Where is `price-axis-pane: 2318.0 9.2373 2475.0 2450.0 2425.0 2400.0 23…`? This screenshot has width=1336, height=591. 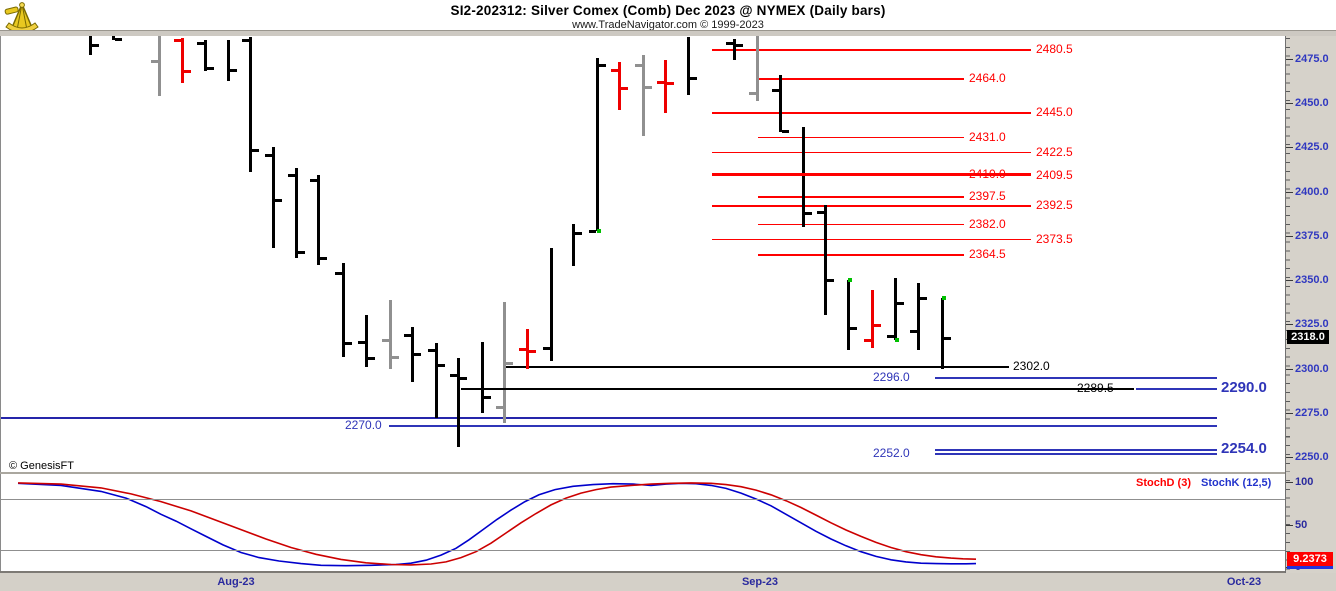 price-axis-pane: 2318.0 9.2373 2475.0 2450.0 2425.0 2400.0 23… is located at coordinates (1310, 304).